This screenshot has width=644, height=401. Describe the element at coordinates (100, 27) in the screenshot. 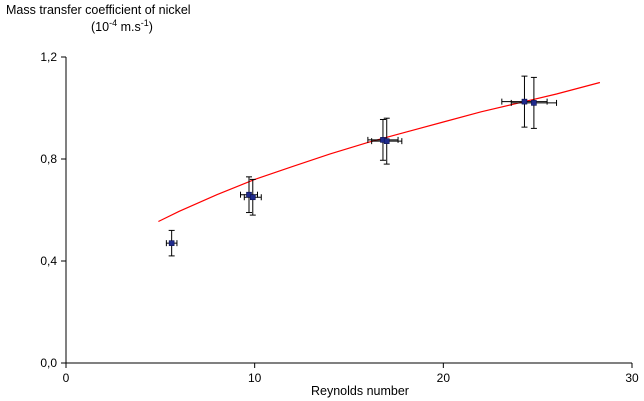

I see `y-axis-unit-base: (10` at that location.